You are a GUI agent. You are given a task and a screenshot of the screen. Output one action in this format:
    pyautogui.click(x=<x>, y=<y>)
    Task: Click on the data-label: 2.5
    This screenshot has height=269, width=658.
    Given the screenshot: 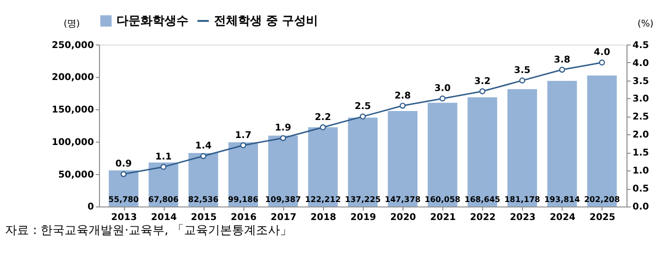 What is the action you would take?
    pyautogui.click(x=362, y=106)
    